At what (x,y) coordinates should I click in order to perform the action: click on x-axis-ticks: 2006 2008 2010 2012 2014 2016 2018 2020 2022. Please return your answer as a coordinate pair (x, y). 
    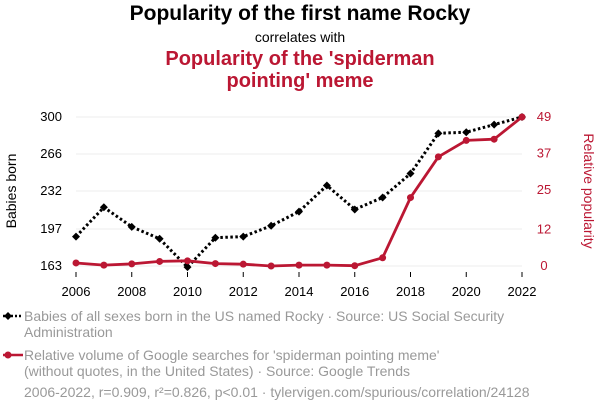
    Looking at the image, I should click on (299, 285).